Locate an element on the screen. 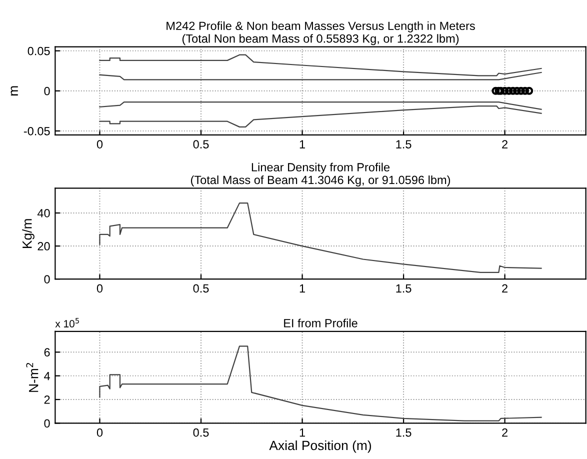 This screenshot has width=587, height=459. y-tick-label: 4 is located at coordinates (47, 376).